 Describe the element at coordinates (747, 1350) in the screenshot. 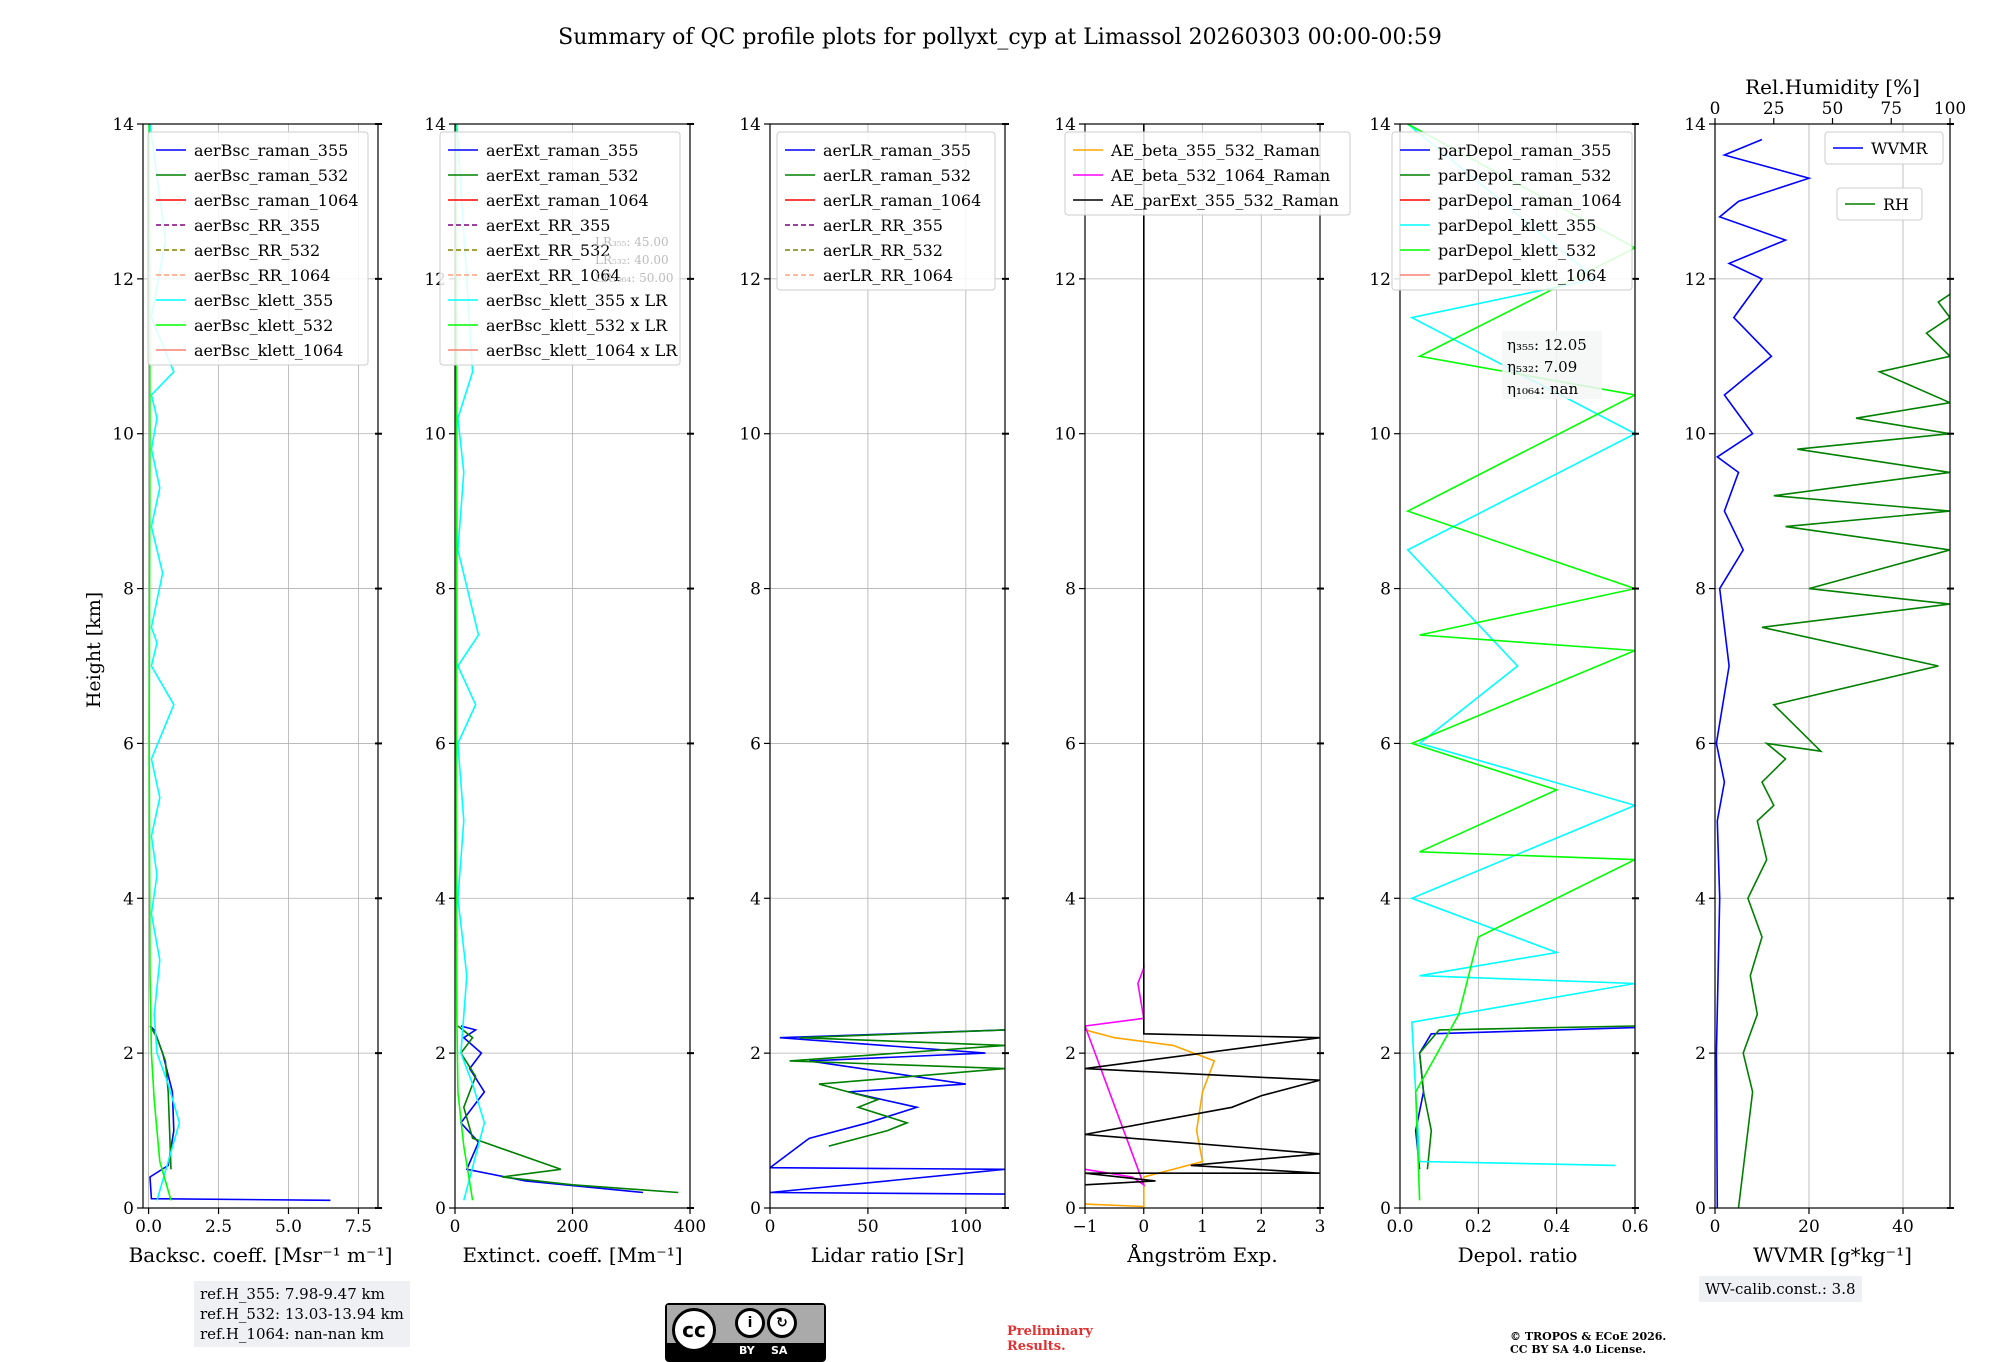

I see `cc-by-label: BY` at that location.